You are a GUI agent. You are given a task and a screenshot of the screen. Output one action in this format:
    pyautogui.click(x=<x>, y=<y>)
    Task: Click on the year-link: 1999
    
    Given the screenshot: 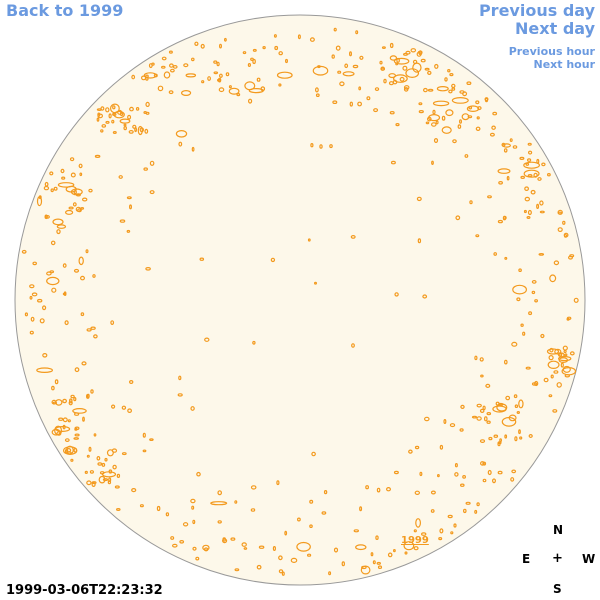 What is the action you would take?
    pyautogui.click(x=415, y=540)
    